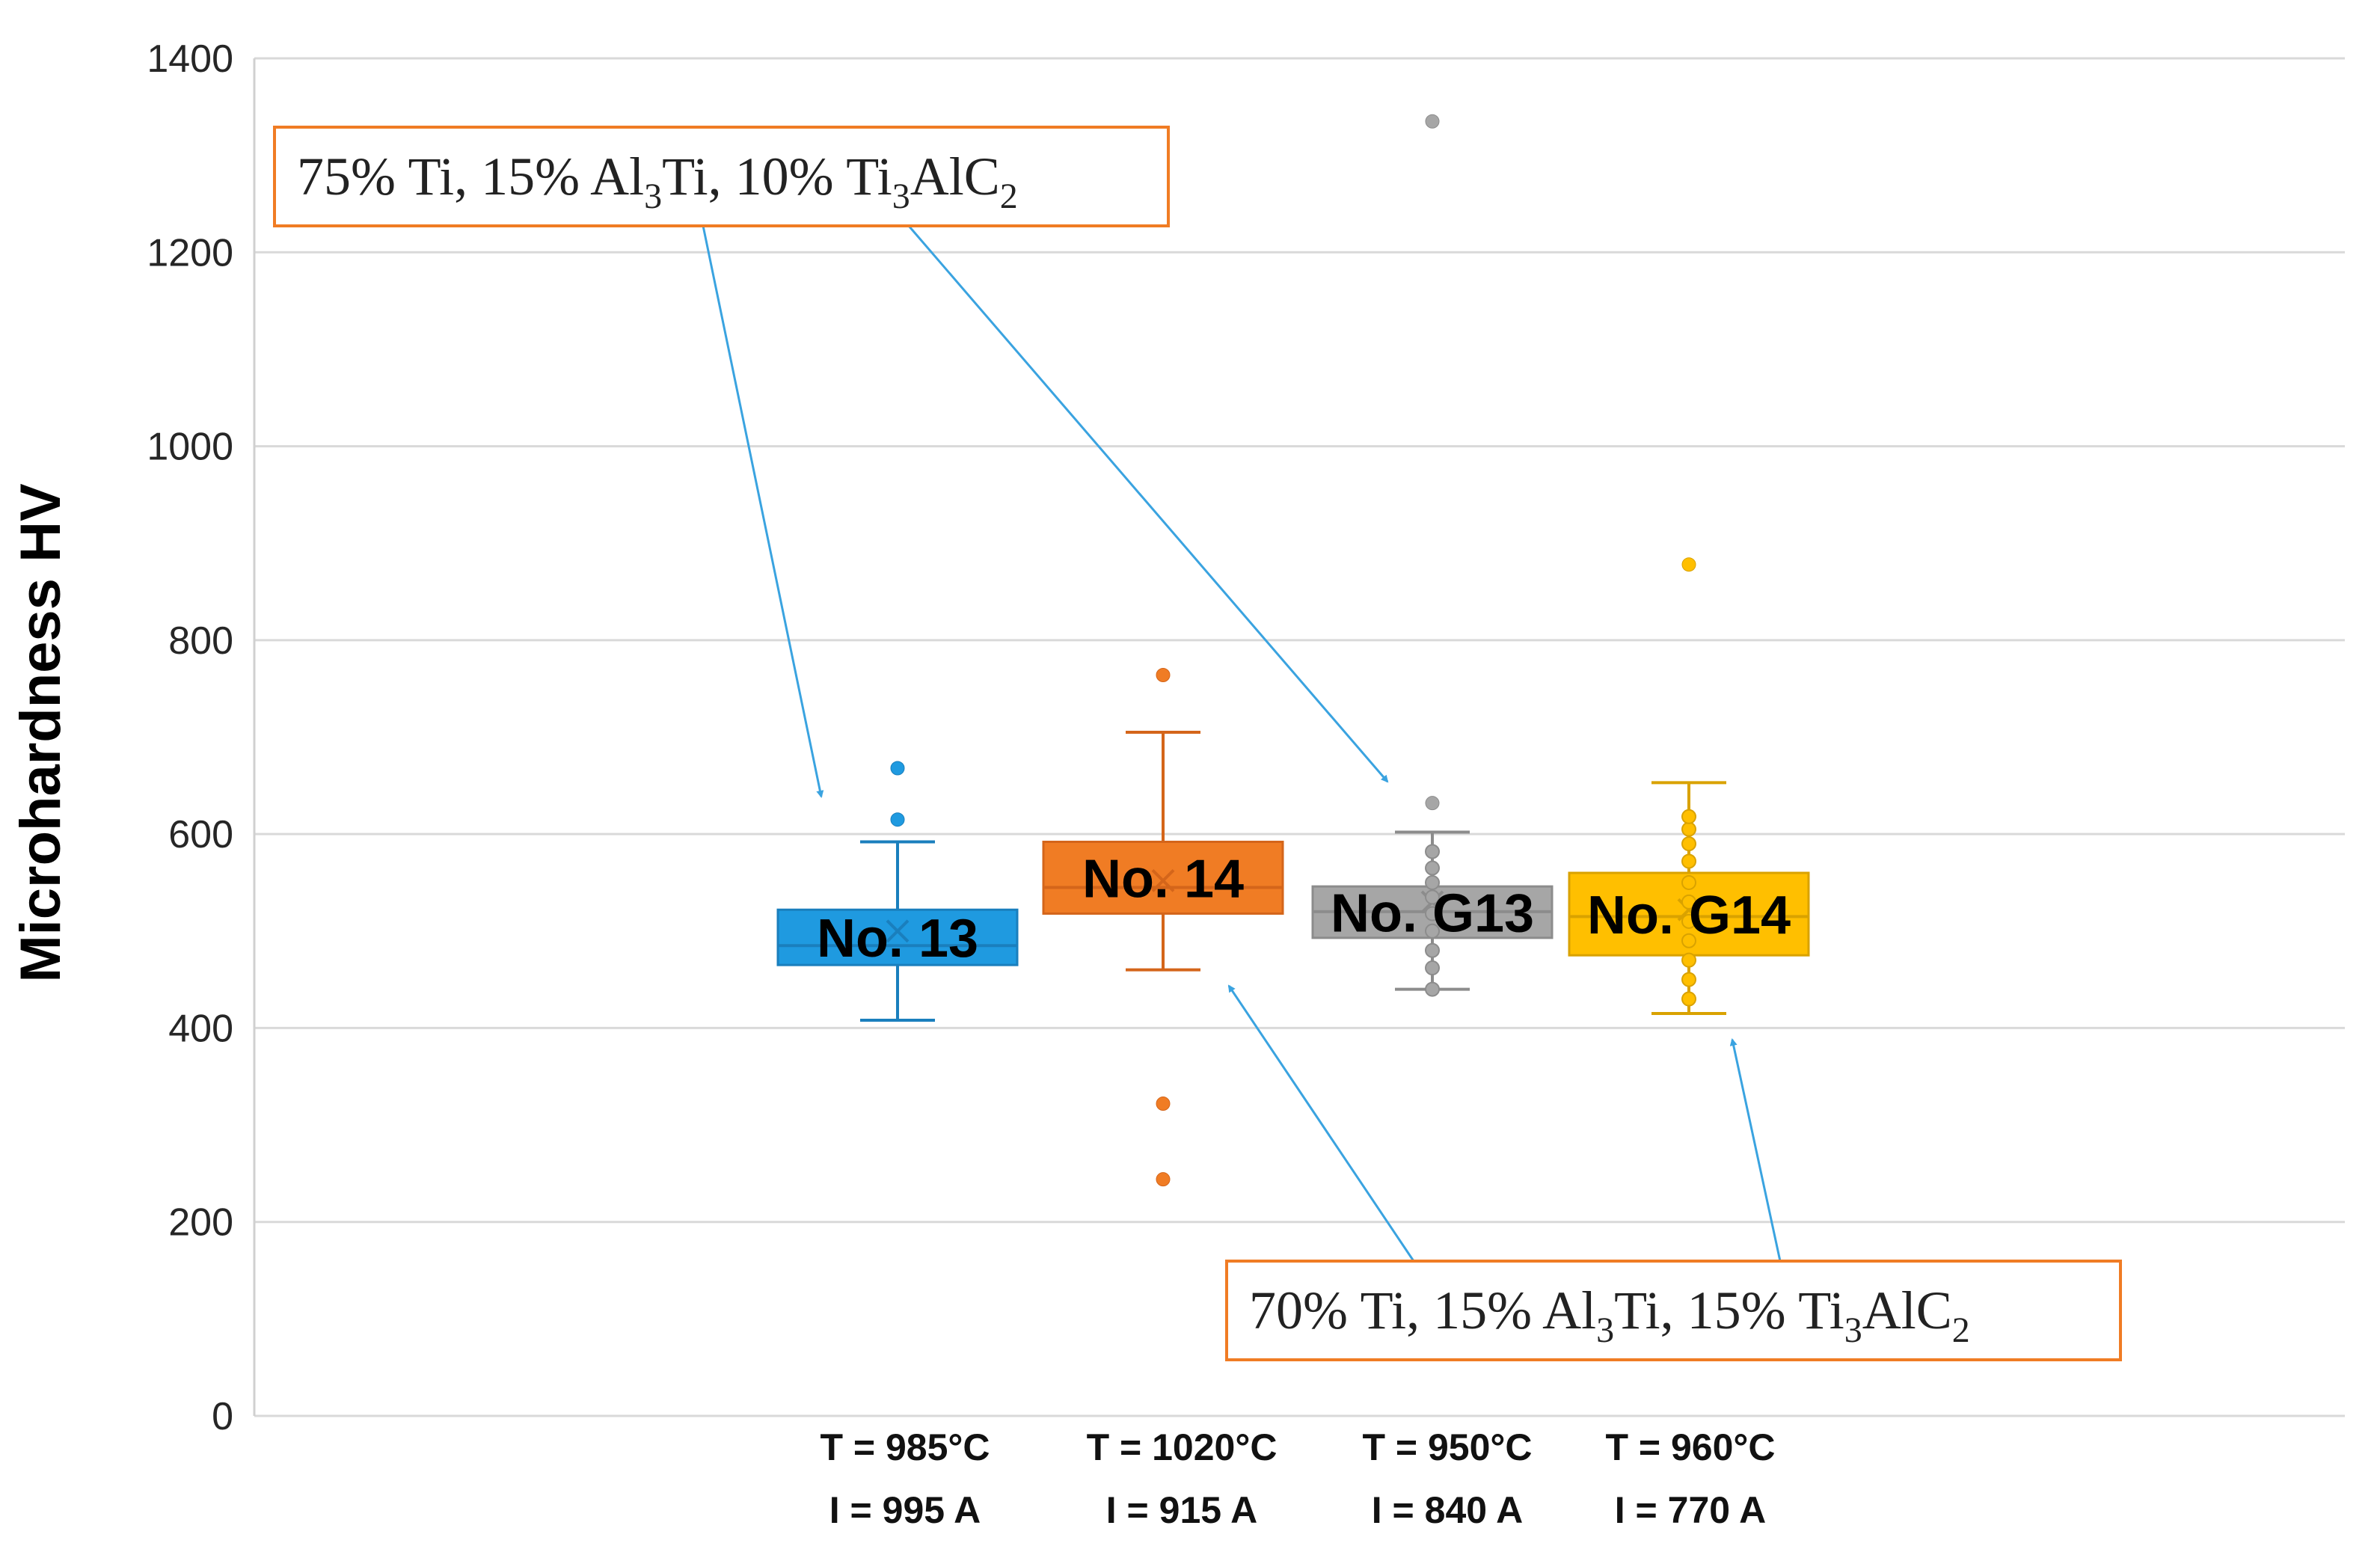  What do you see at coordinates (200, 641) in the screenshot?
I see `y-tick-label: 800` at bounding box center [200, 641].